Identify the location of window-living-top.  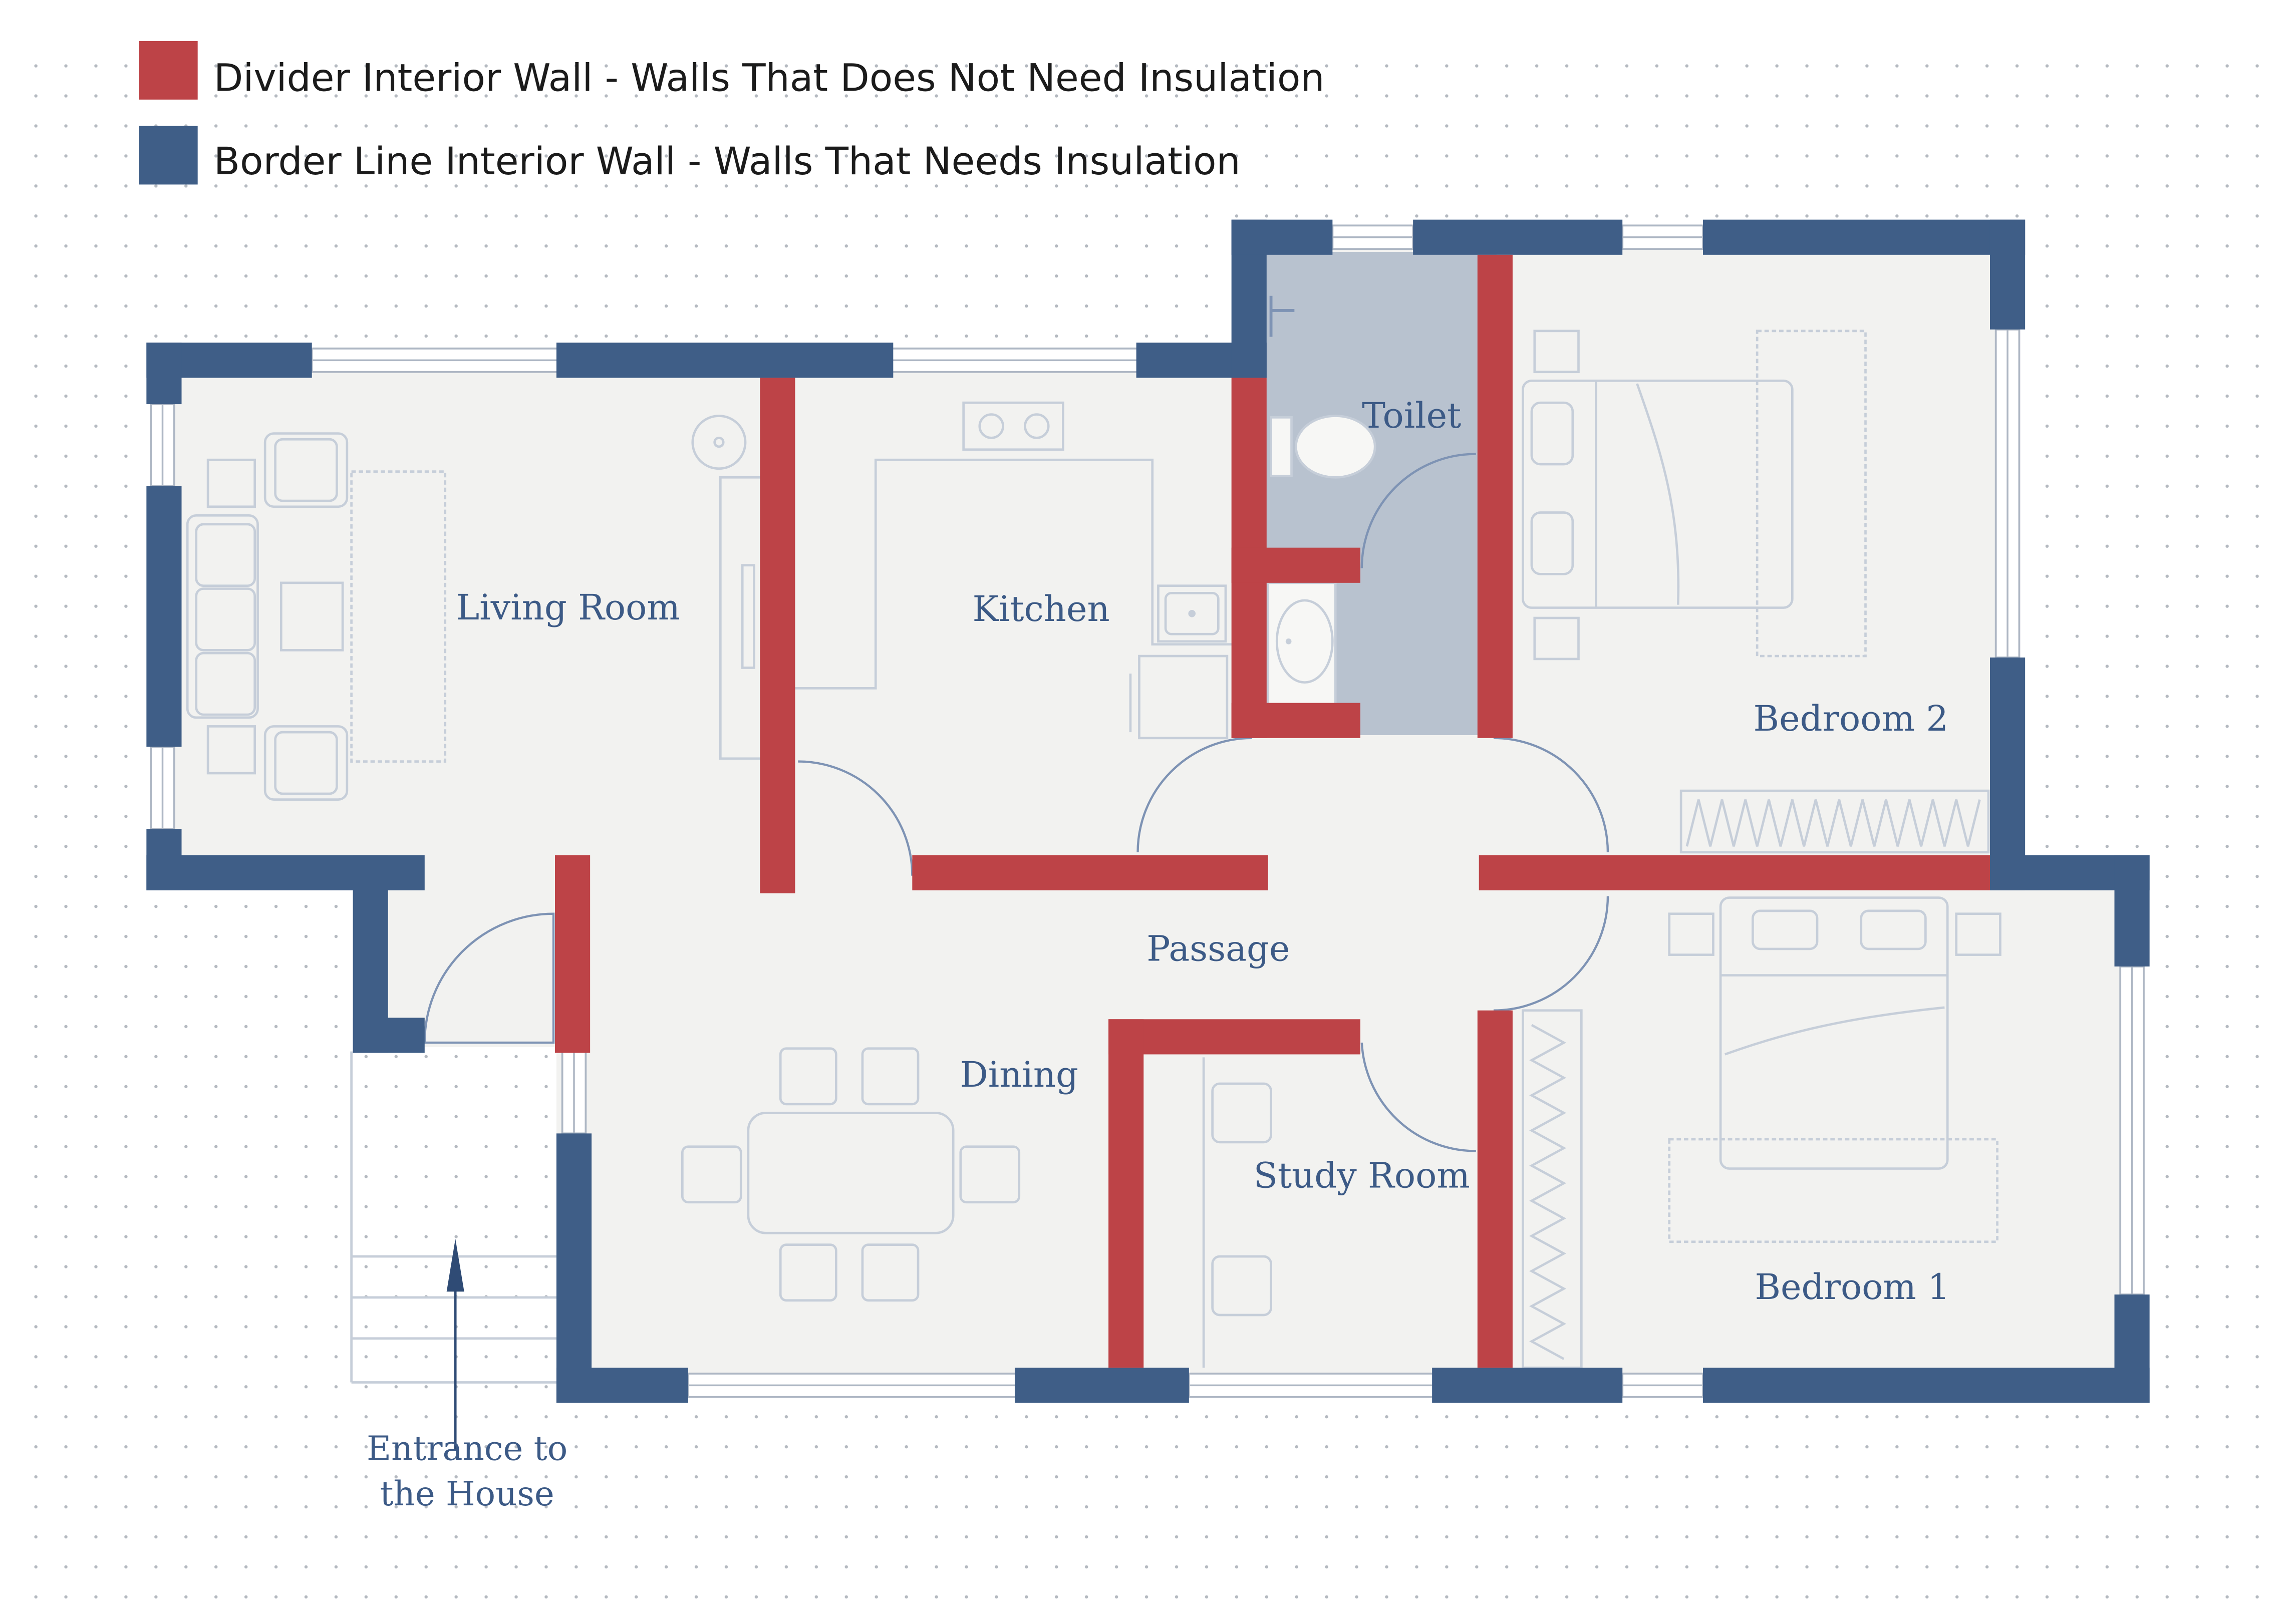
(435, 360).